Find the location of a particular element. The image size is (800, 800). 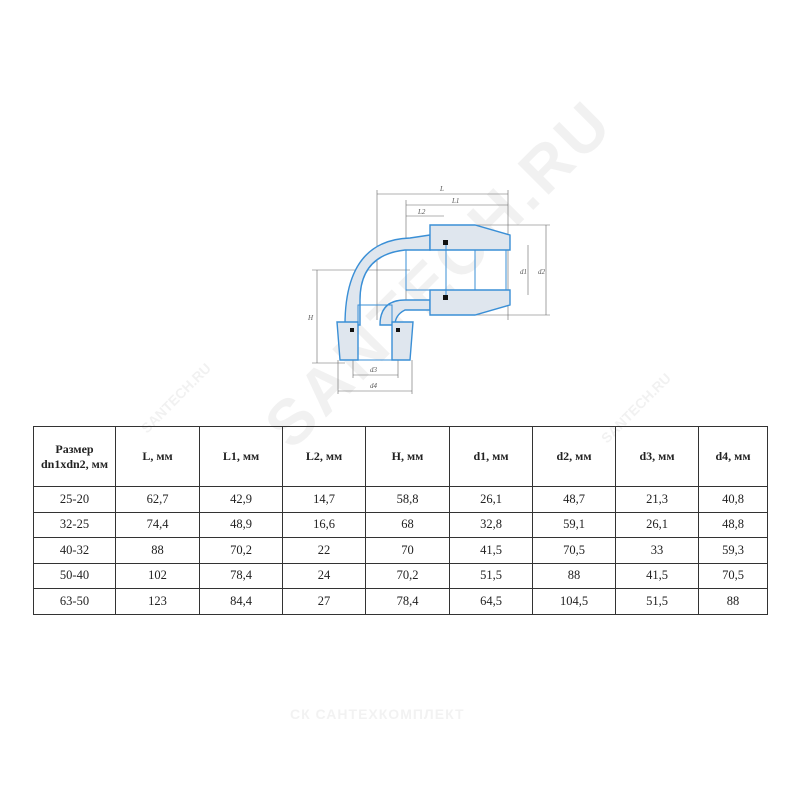

fitting-body is located at coordinates (423, 292).